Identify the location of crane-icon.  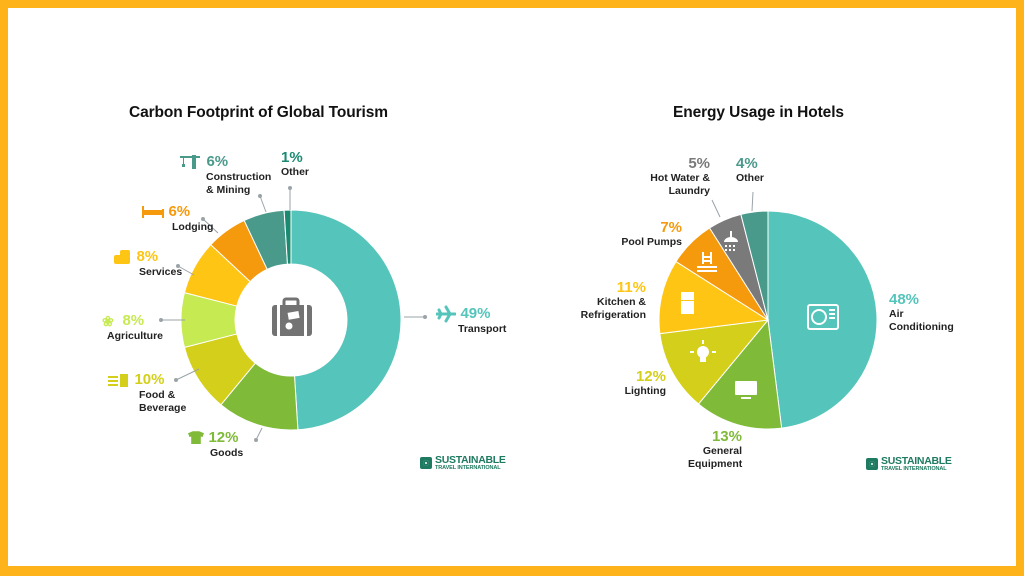
(191, 161).